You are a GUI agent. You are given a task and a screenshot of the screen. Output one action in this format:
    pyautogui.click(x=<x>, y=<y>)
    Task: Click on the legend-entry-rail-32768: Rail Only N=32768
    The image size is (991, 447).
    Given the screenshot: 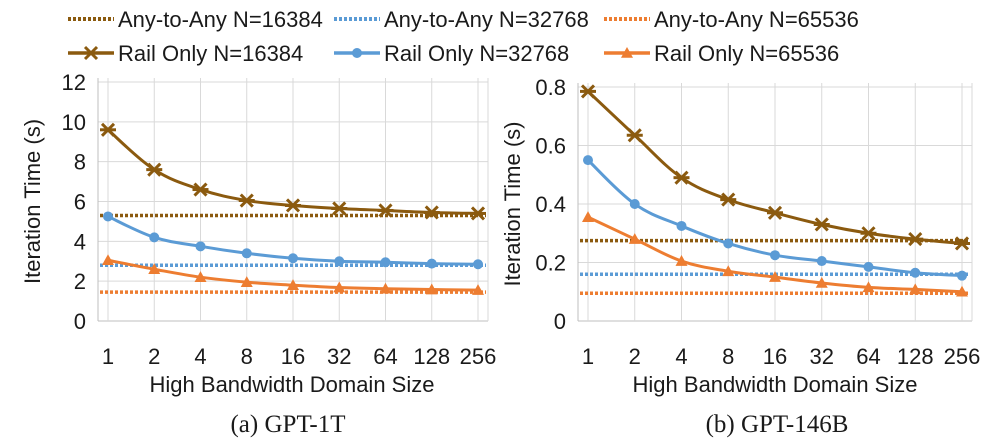 What is the action you would take?
    pyautogui.click(x=451, y=53)
    